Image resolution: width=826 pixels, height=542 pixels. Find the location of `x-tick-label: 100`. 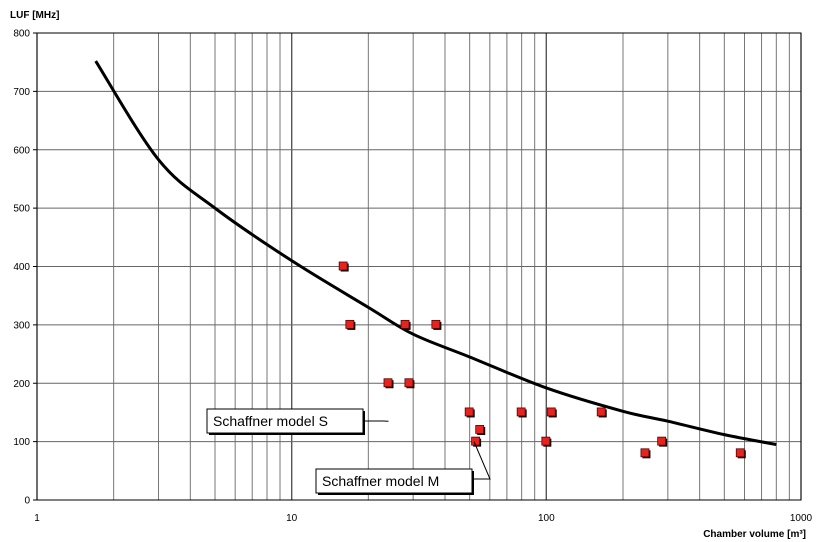

x-tick-label: 100 is located at coordinates (546, 518).